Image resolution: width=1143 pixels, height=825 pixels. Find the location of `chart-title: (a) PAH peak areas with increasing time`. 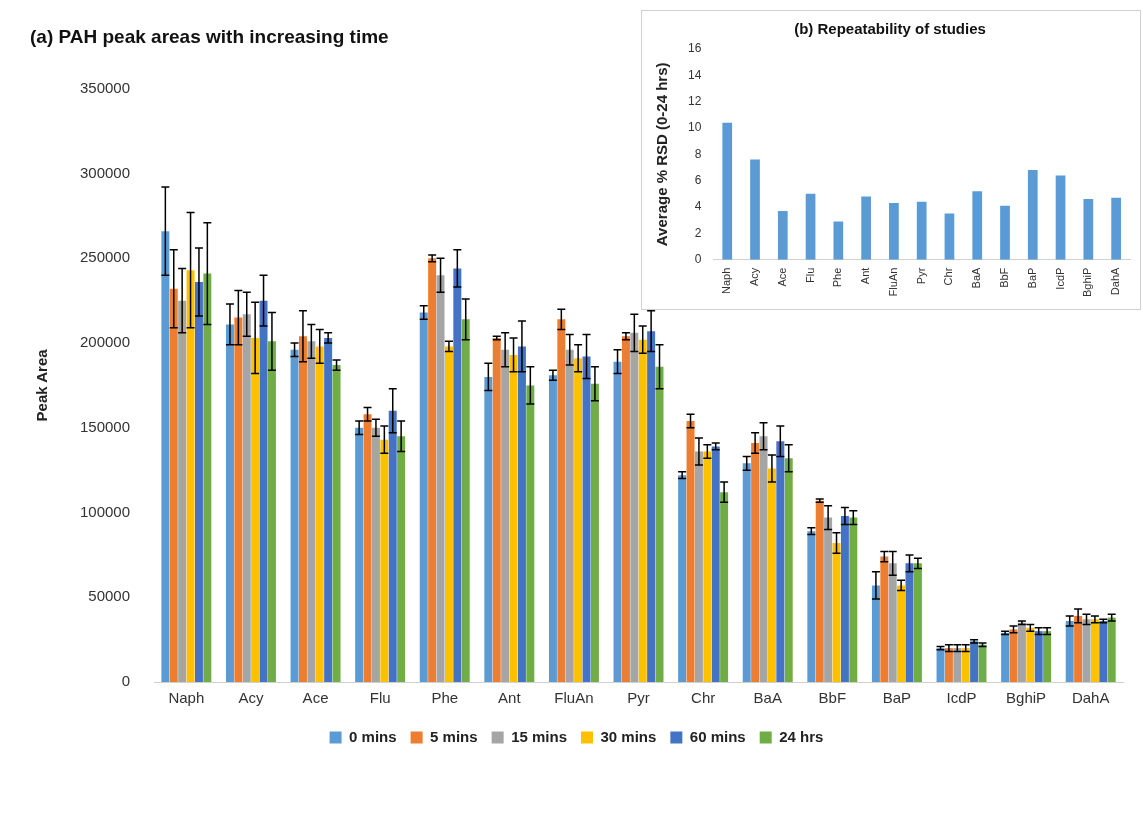

chart-title: (a) PAH peak areas with increasing time is located at coordinates (209, 36).